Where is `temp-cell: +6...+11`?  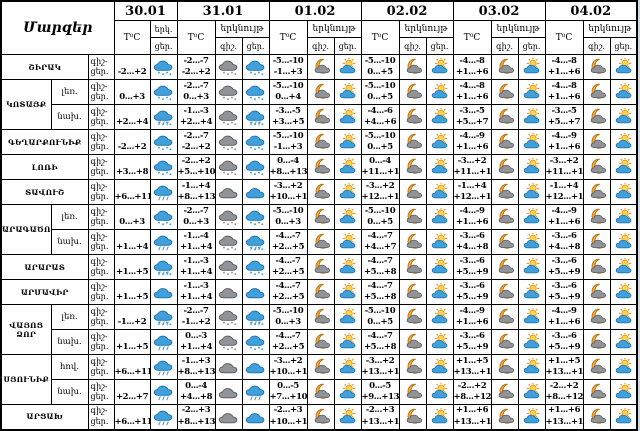 temp-cell: +6...+11 is located at coordinates (132, 192).